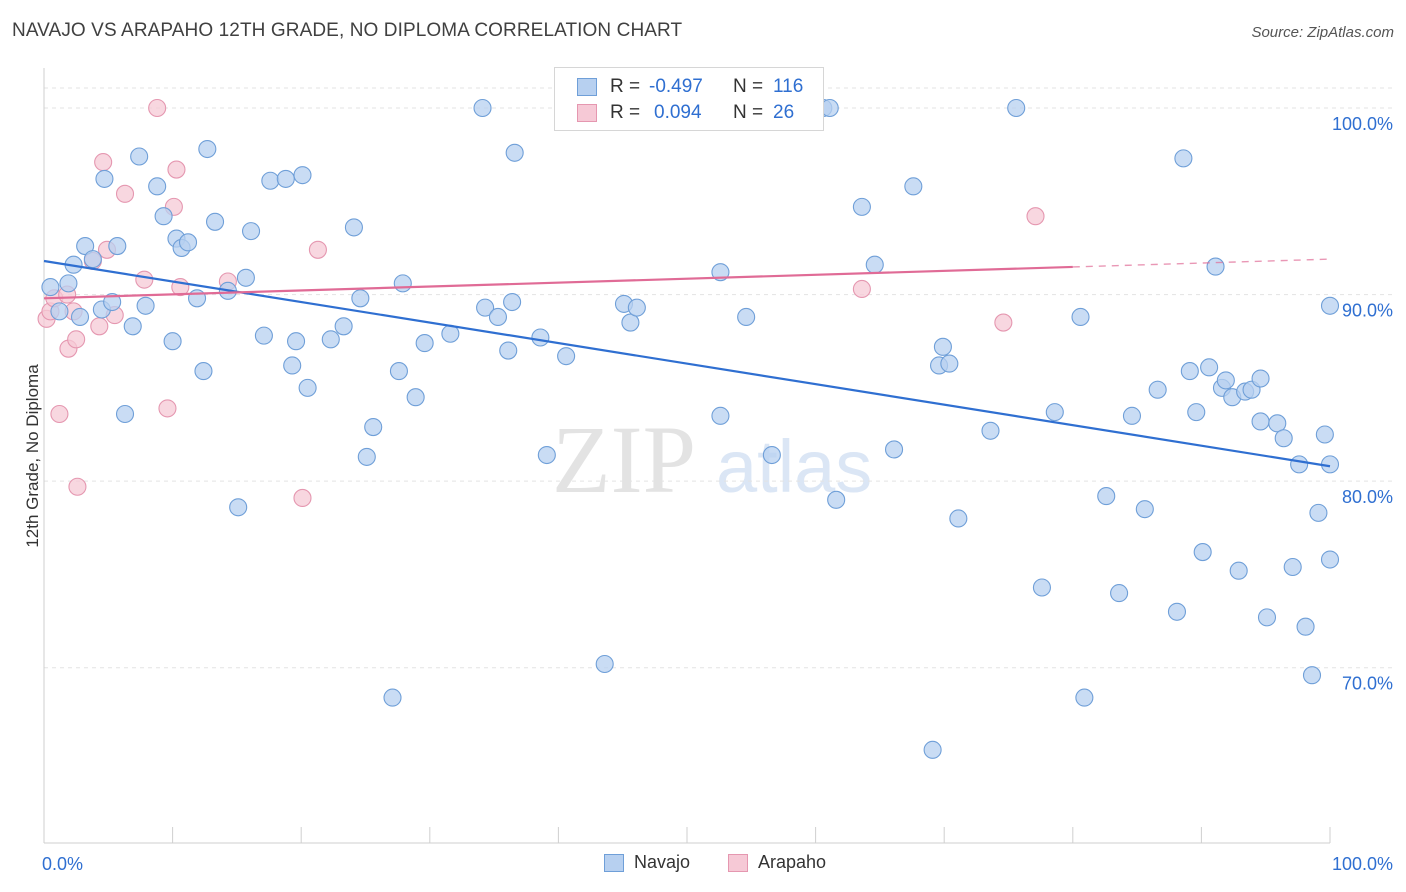  What do you see at coordinates (1322, 32) in the screenshot?
I see `chart-source: Source: ZipAtlas.com` at bounding box center [1322, 32].